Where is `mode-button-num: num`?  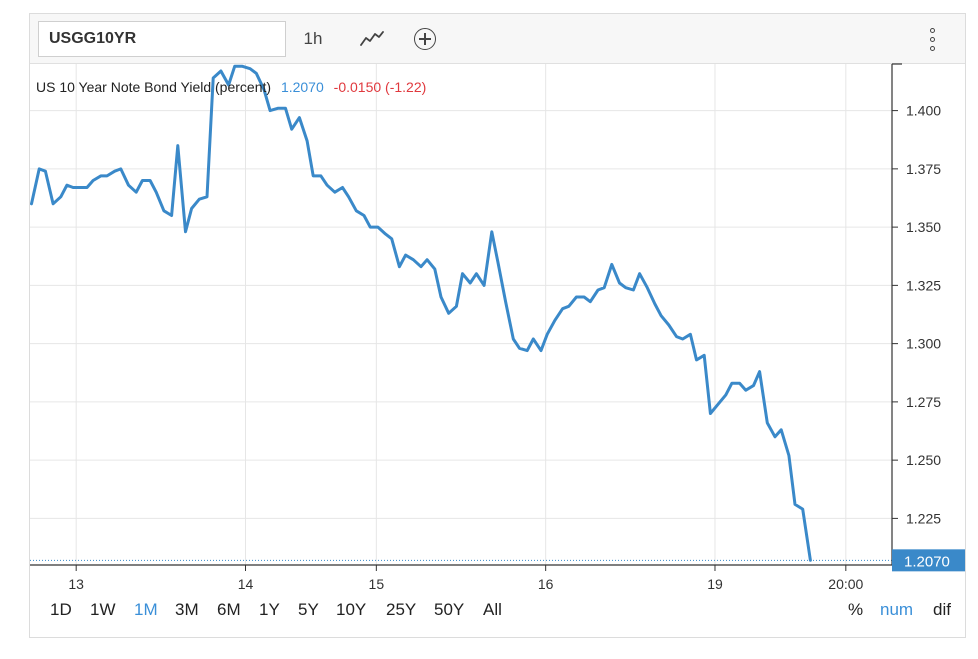 mode-button-num: num is located at coordinates (897, 609).